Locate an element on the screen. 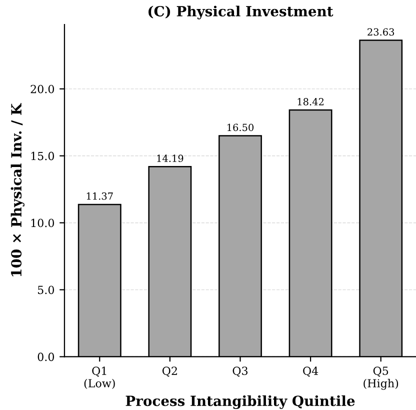 The width and height of the screenshot is (416, 410). x-tick-label: Q2 is located at coordinates (169, 371).